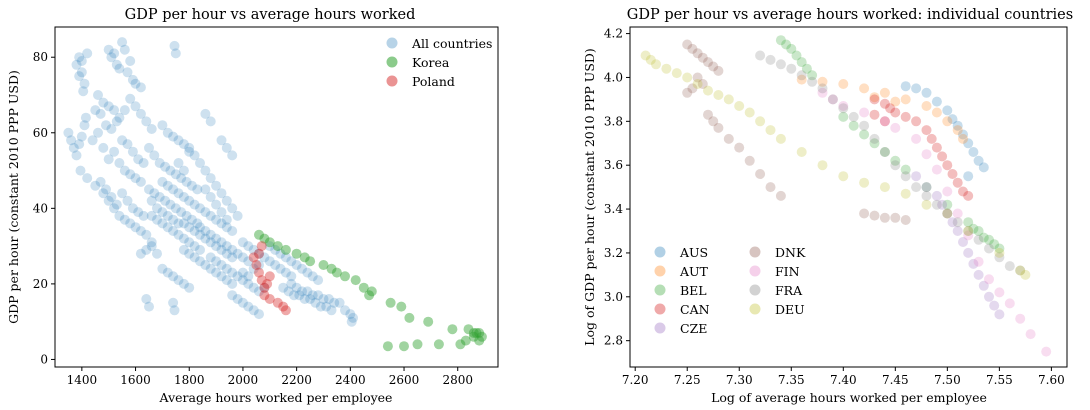  What do you see at coordinates (790, 252) in the screenshot?
I see `legend-label-dnk: DNK` at bounding box center [790, 252].